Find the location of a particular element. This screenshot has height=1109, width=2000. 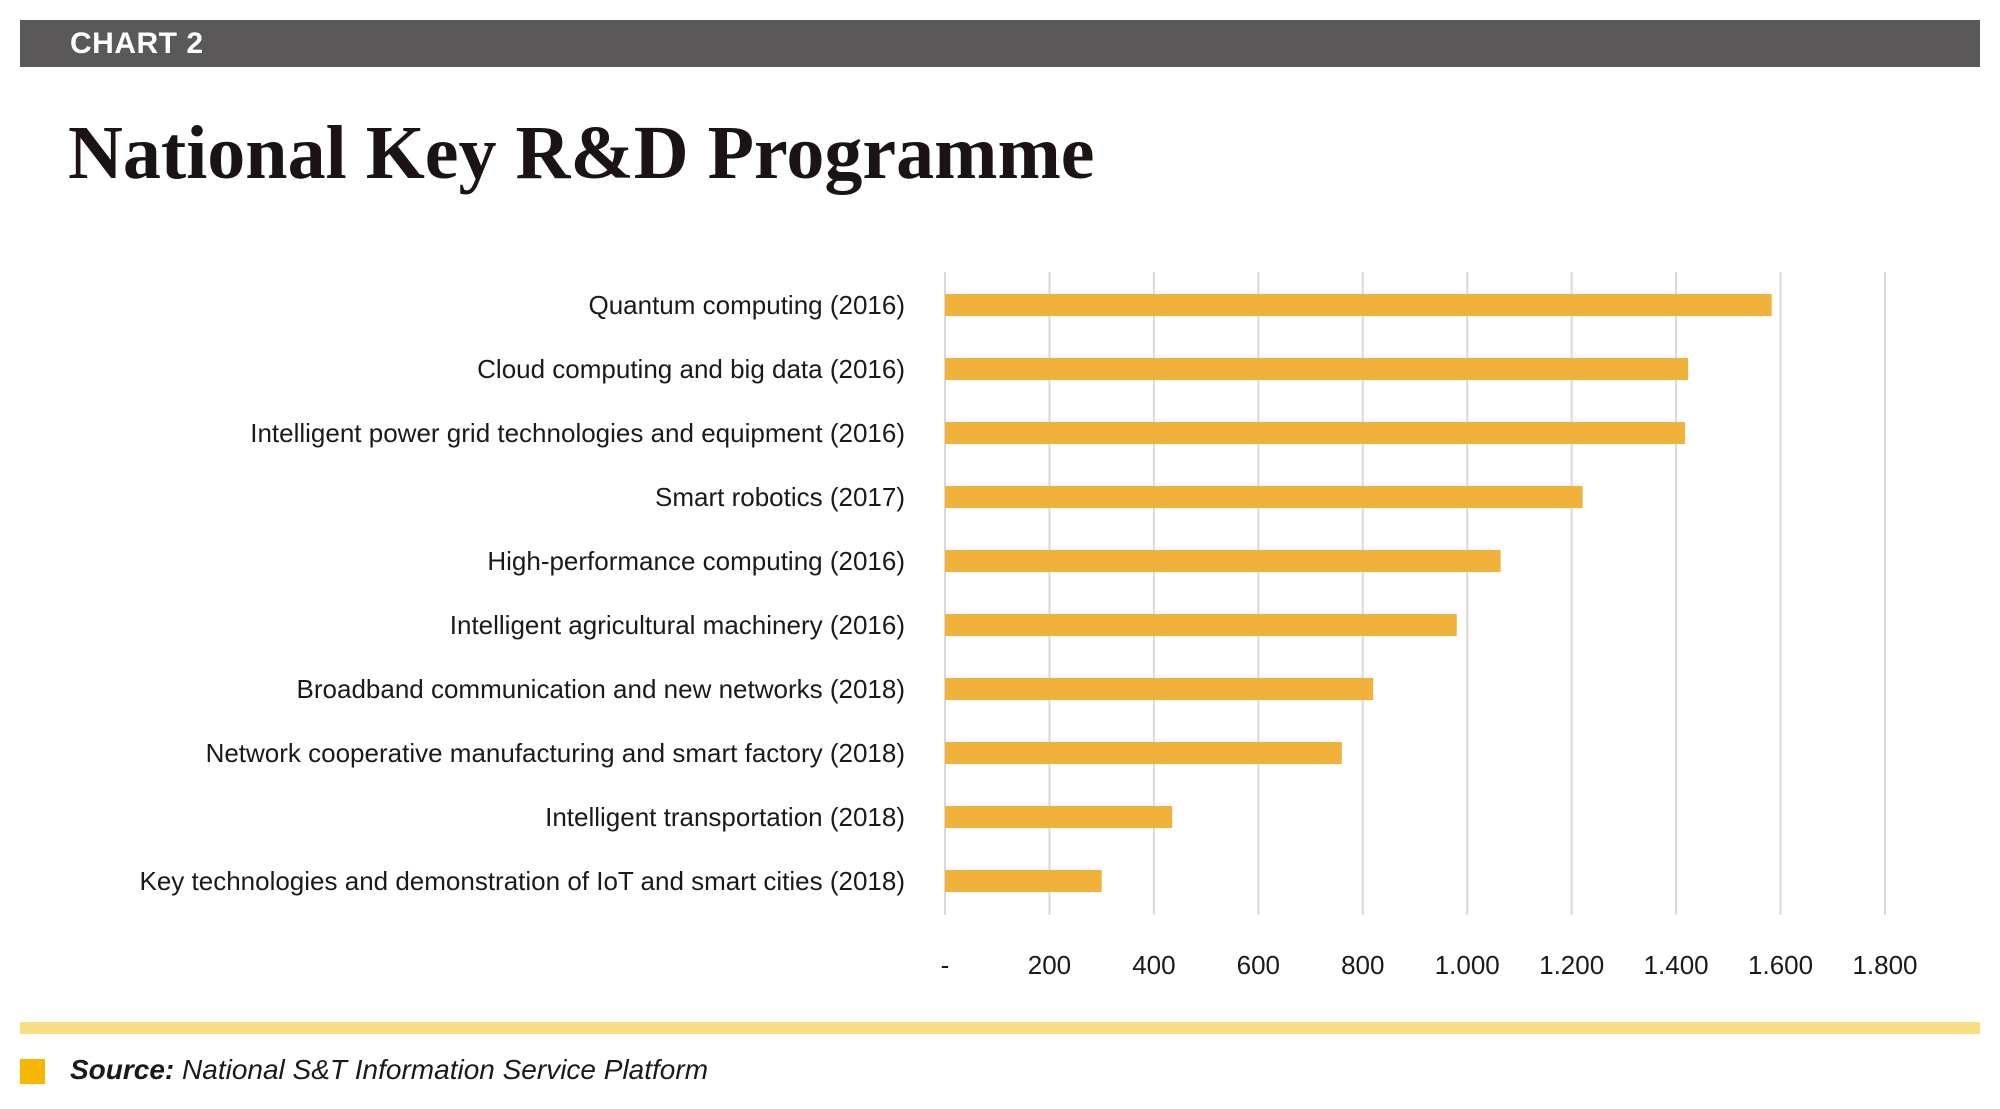

x-tick-label-1: 200 is located at coordinates (1049, 965).